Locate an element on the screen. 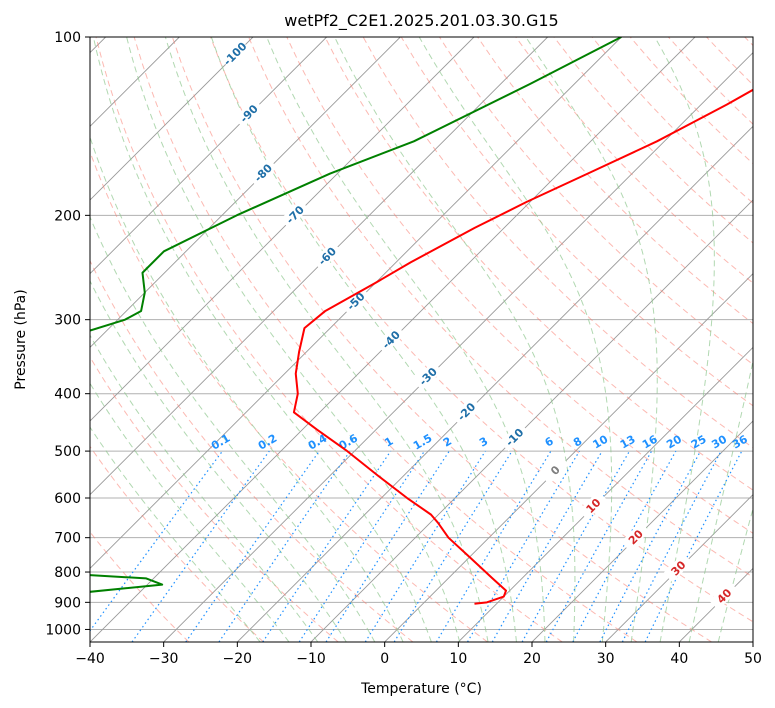 The height and width of the screenshot is (708, 775). y-axis-label: Pressure (hPa) is located at coordinates (21, 339).